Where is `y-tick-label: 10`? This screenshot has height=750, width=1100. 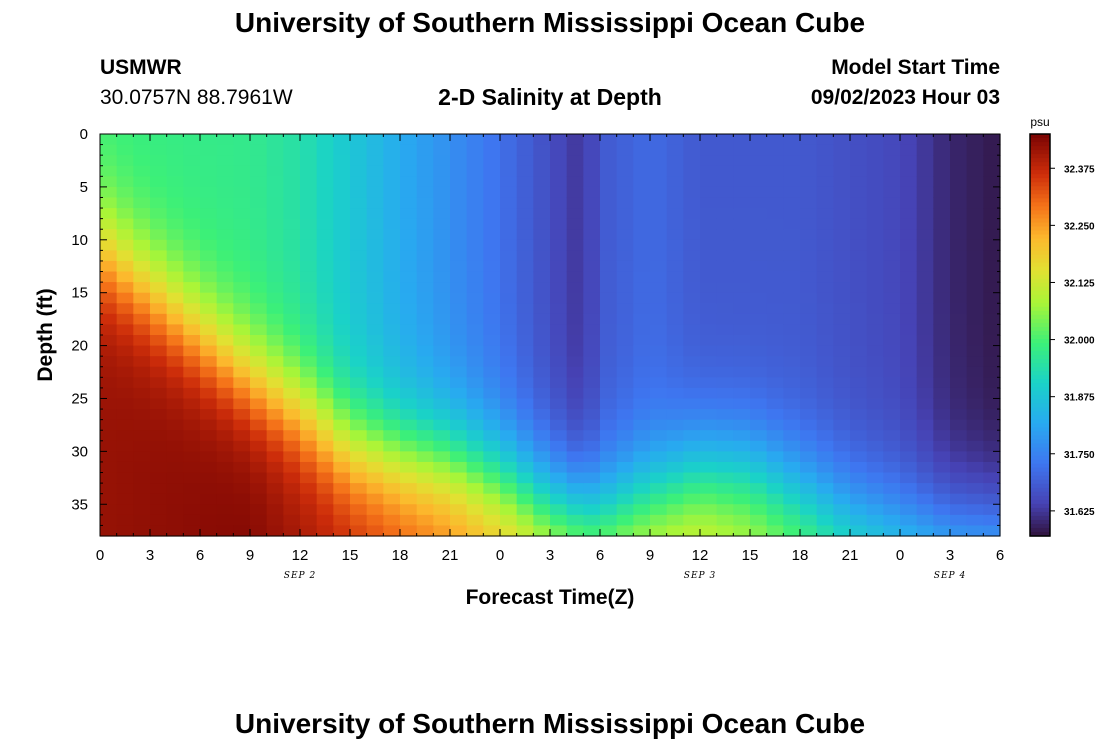 y-tick-label: 10 is located at coordinates (79, 240).